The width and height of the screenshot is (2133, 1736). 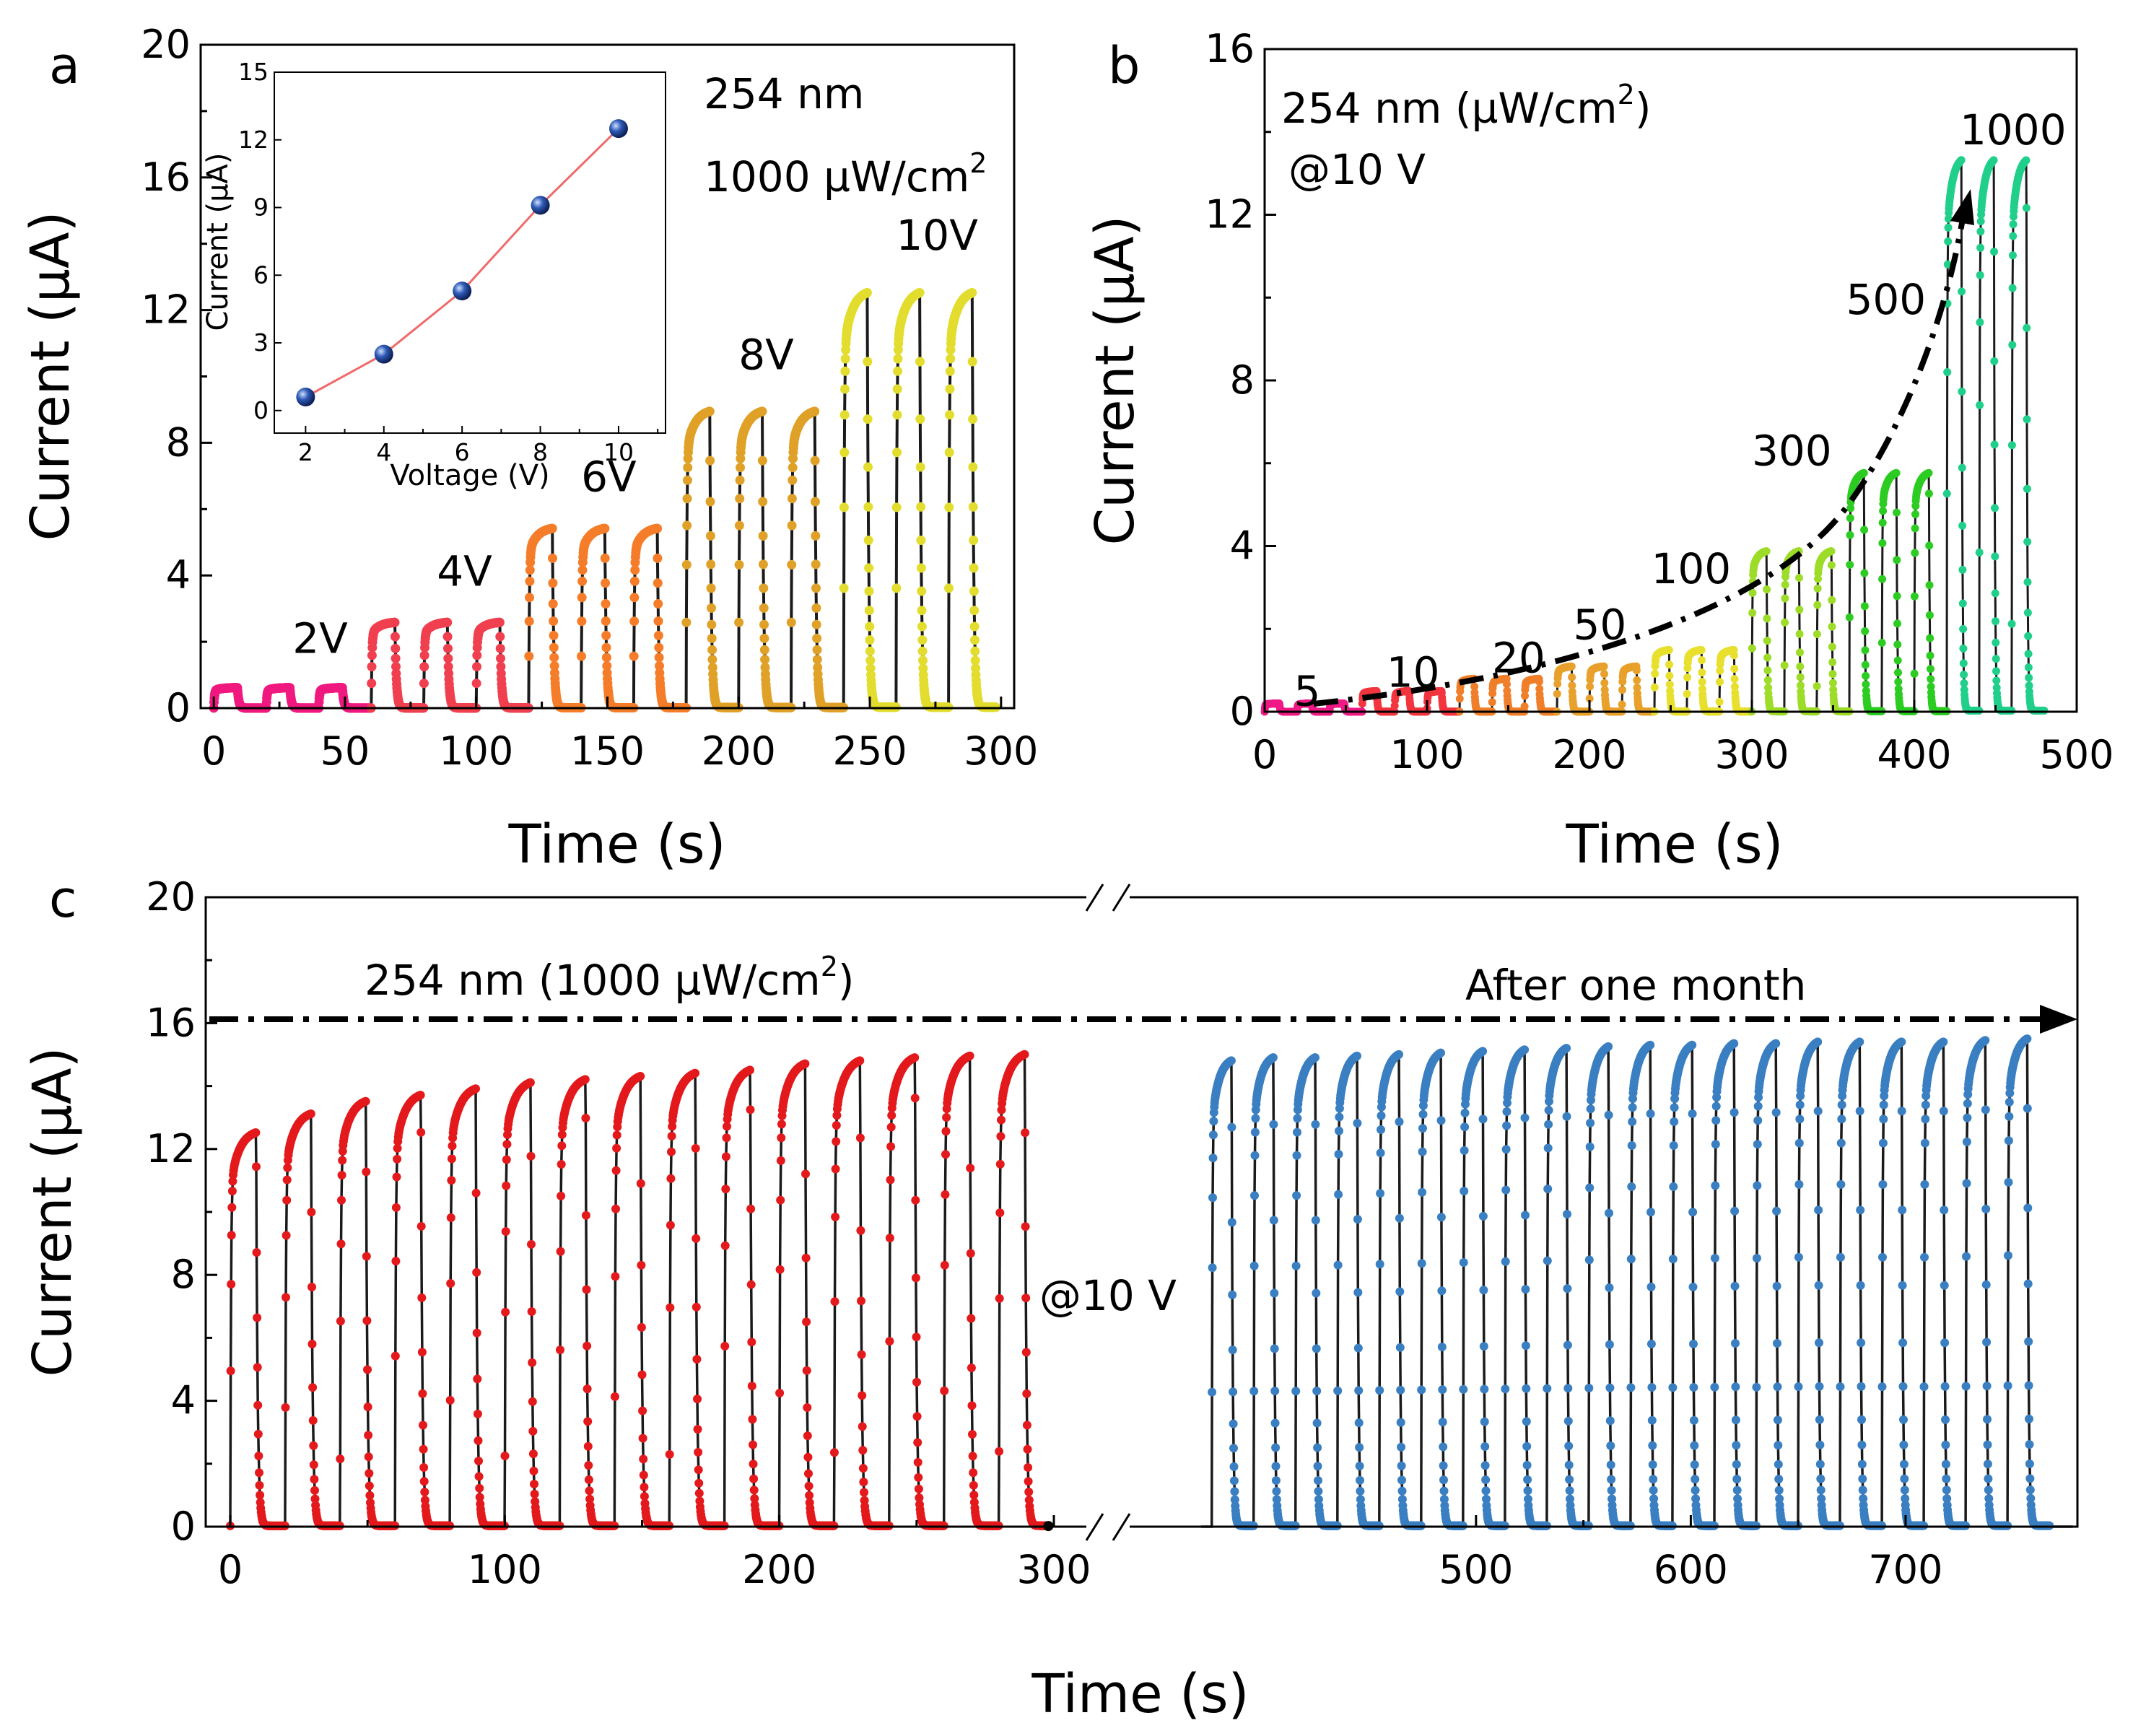 I want to click on panel-a-y-tick-label: 16, so click(x=166, y=177).